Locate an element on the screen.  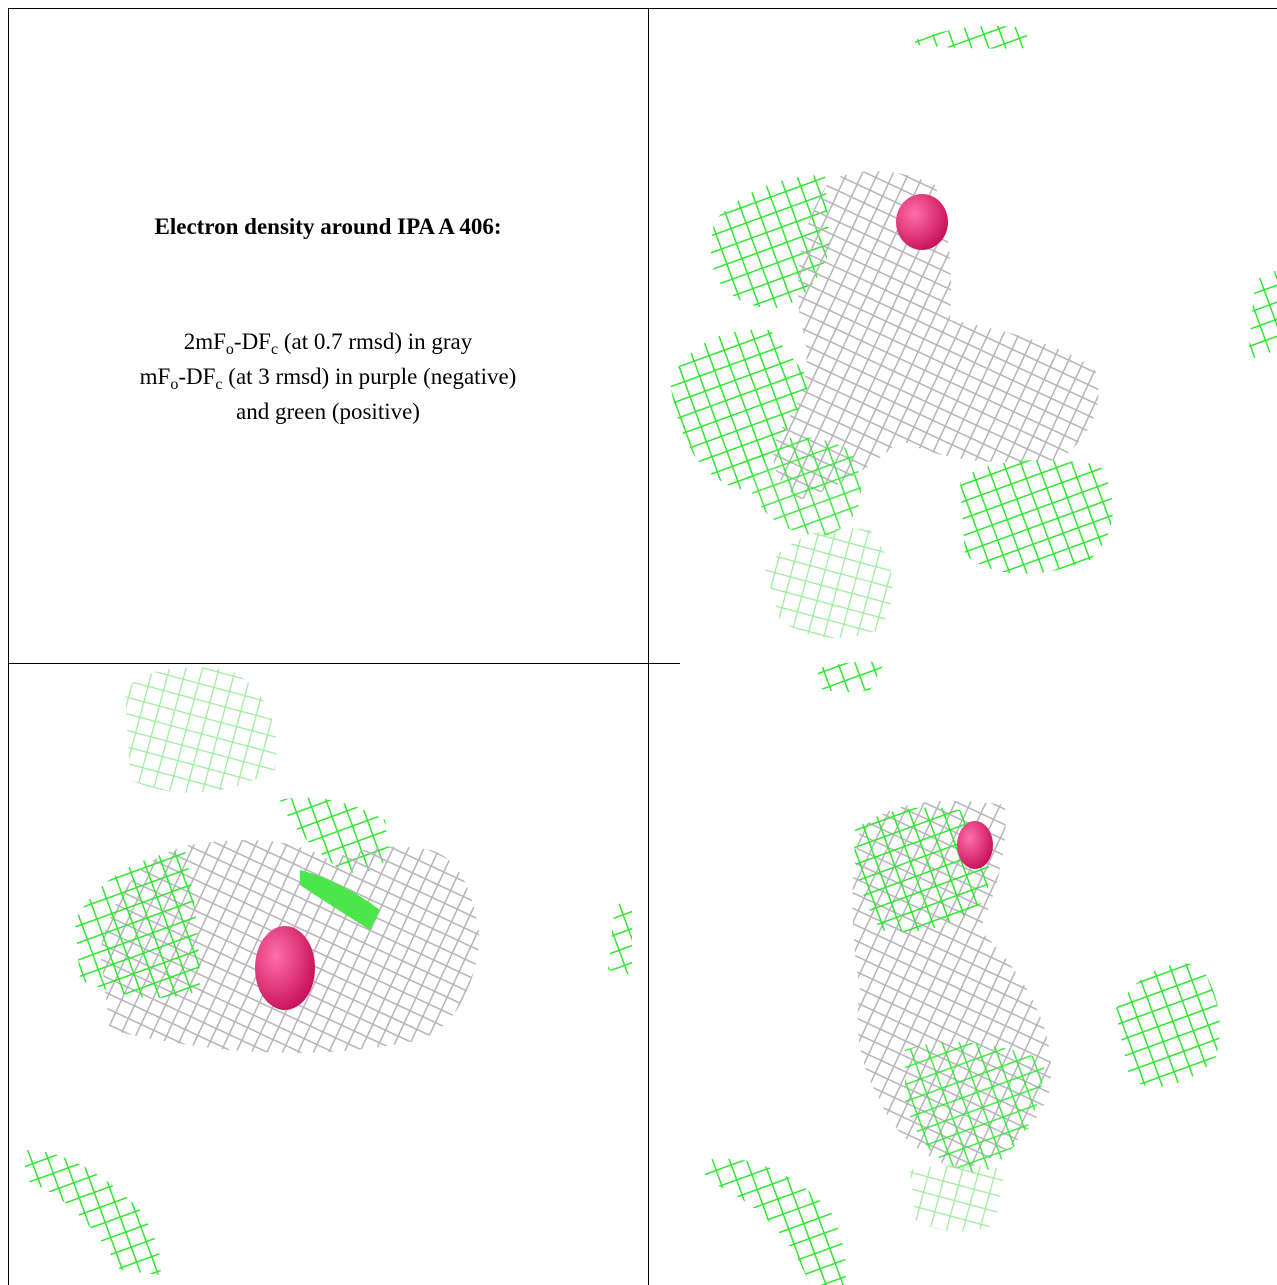
caption-line: mFo-DFc (at 3 rmsd) in purple (negative) is located at coordinates (328, 376).